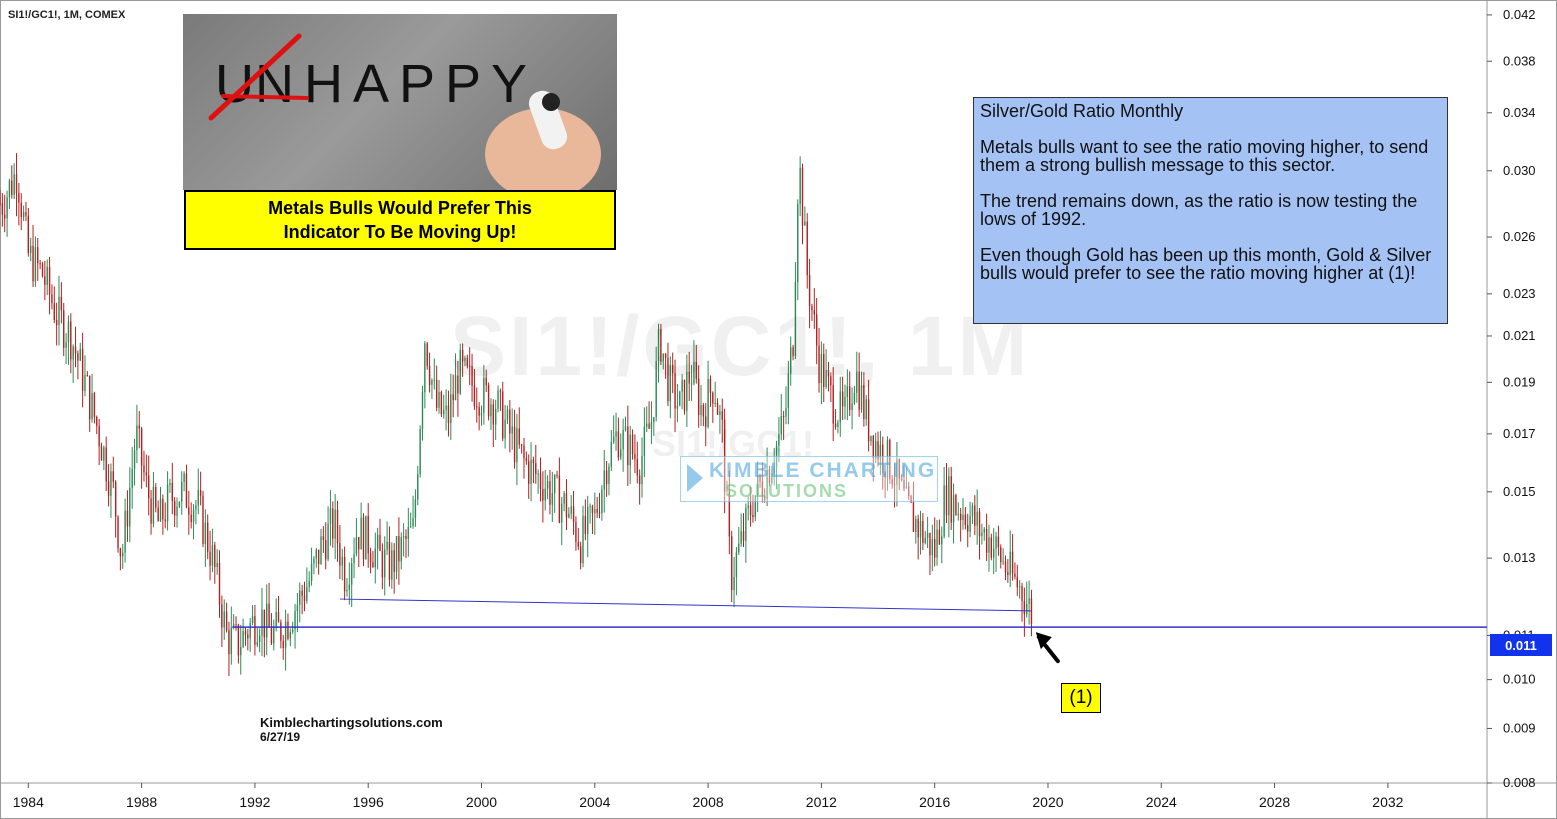 Image resolution: width=1557 pixels, height=819 pixels. Describe the element at coordinates (368, 802) in the screenshot. I see `x-tick-label: 1996` at that location.